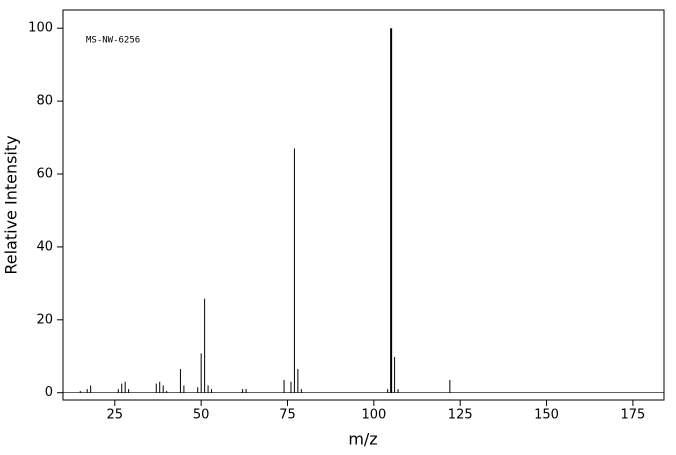  I want to click on x-tick-label: 75, so click(287, 415).